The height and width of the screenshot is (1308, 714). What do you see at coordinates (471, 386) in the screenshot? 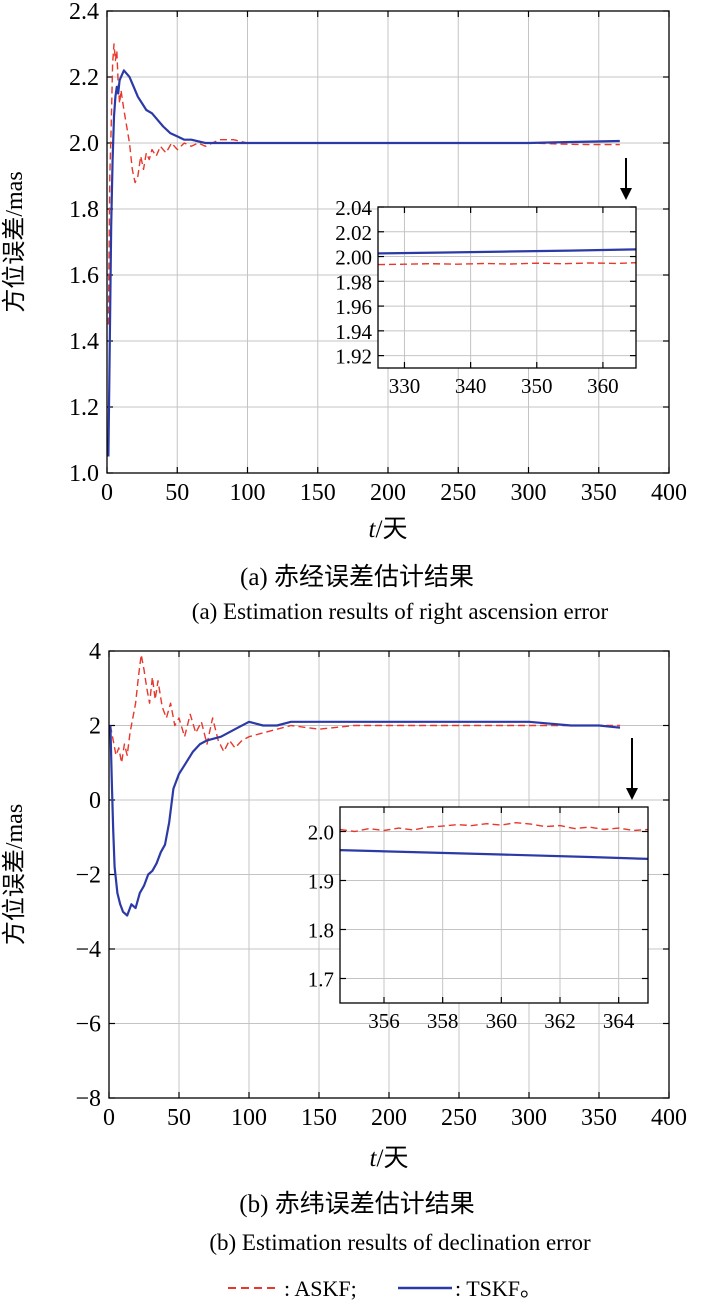
I see `panel-a-inset-xtick-label: 340` at bounding box center [471, 386].